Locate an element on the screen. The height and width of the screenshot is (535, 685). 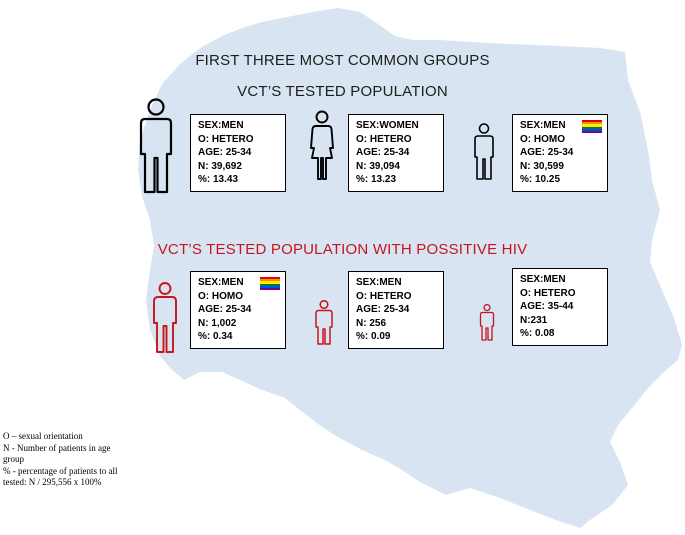
card-percentage: %: 13.23 is located at coordinates (376, 180).